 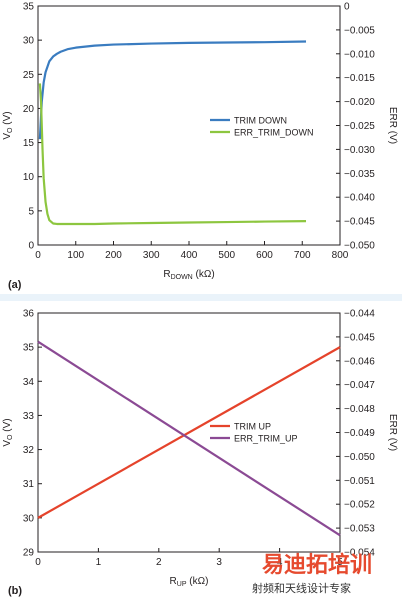 What do you see at coordinates (172, 90) in the screenshot?
I see `series-line-trim-down` at bounding box center [172, 90].